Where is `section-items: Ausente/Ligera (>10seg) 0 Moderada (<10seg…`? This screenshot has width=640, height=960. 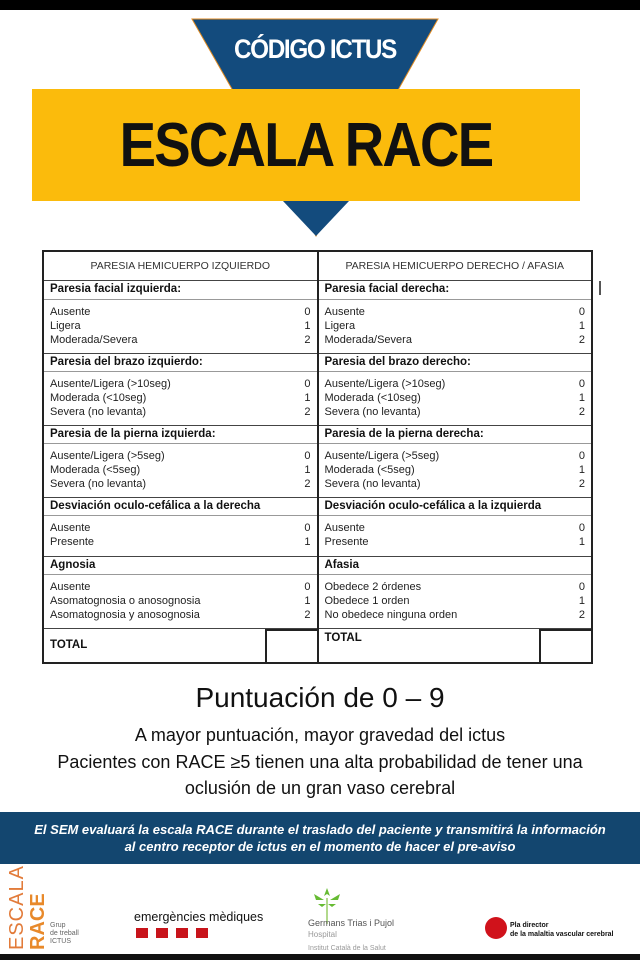 section-items: Ausente/Ligera (>10seg) 0 Moderada (<10seg… is located at coordinates (180, 398).